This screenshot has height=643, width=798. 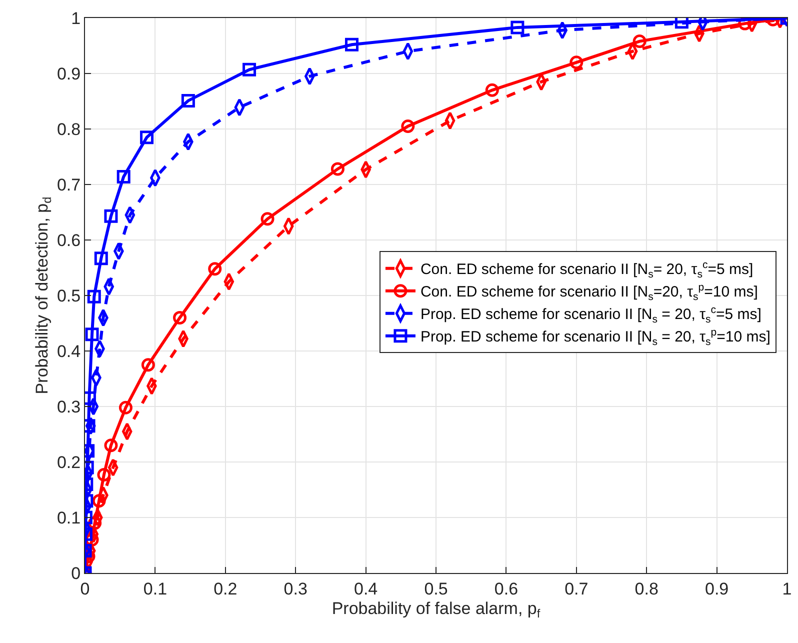 What do you see at coordinates (587, 269) in the screenshot?
I see `legend-label: Con. ED scheme for scenario II [N$_{s}$= 20, τ$_{s}$$^{c}$=5 ms]` at bounding box center [587, 269].